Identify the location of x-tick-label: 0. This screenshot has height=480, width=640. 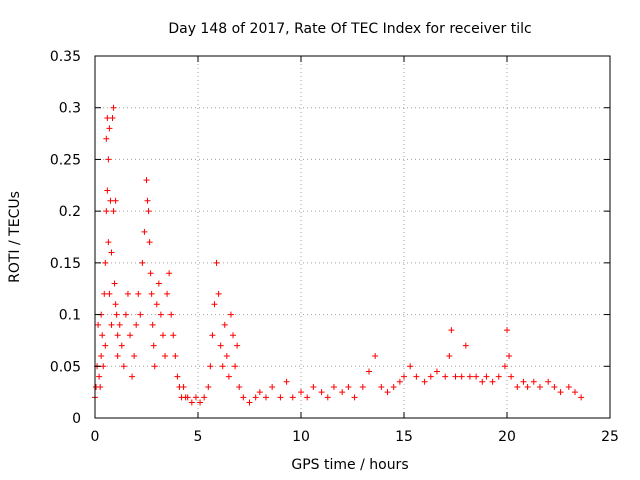
(95, 437).